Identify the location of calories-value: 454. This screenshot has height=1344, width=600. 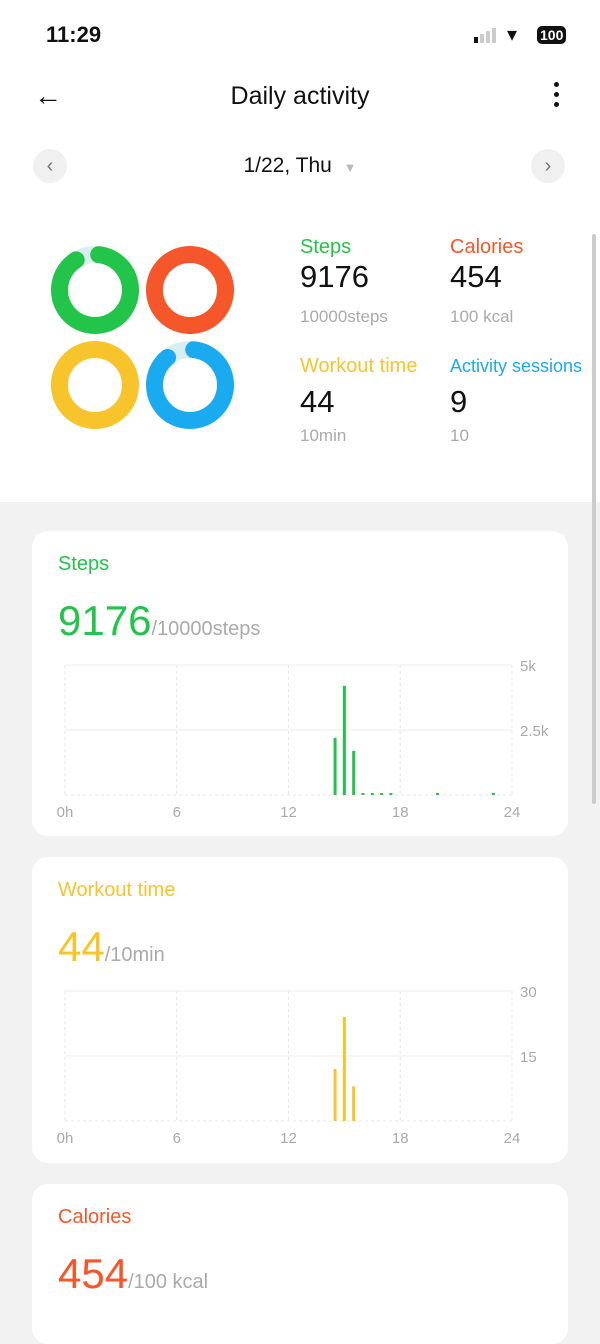
(476, 276).